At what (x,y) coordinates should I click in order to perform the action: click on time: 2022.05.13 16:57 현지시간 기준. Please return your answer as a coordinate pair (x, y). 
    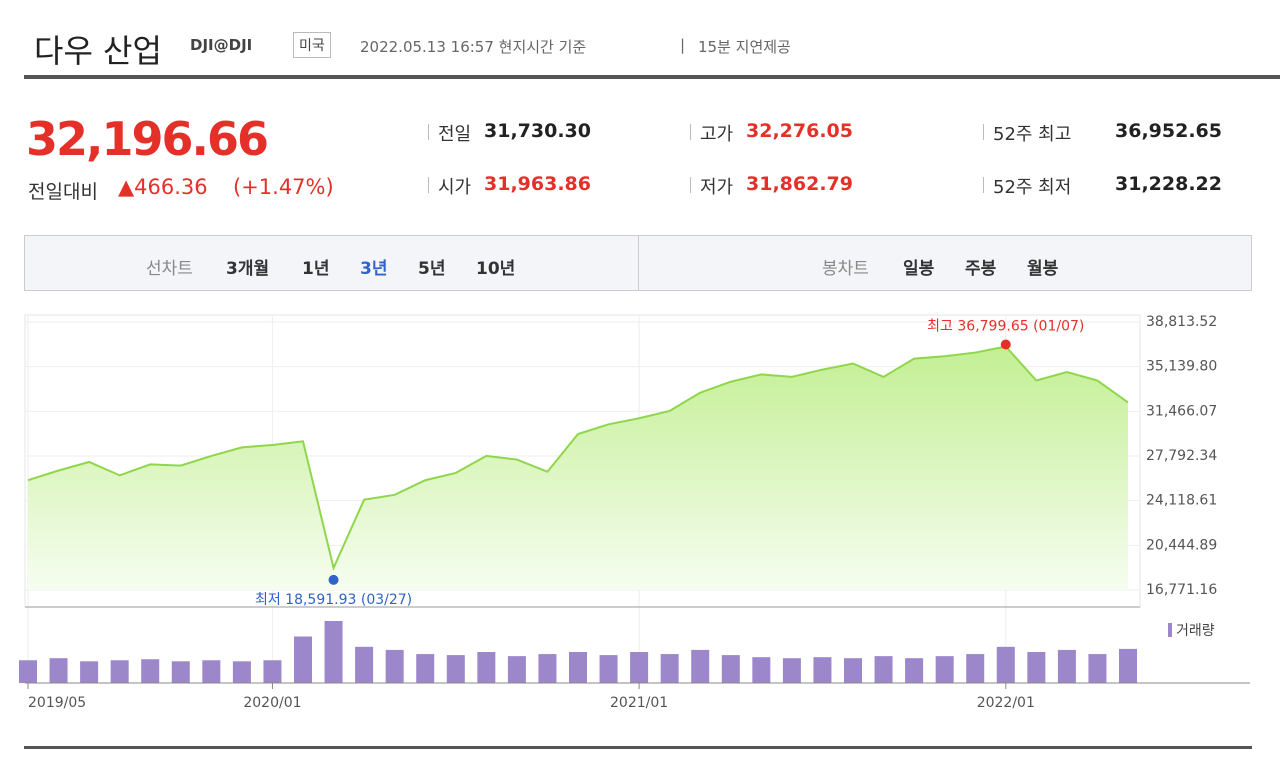
    Looking at the image, I should click on (473, 47).